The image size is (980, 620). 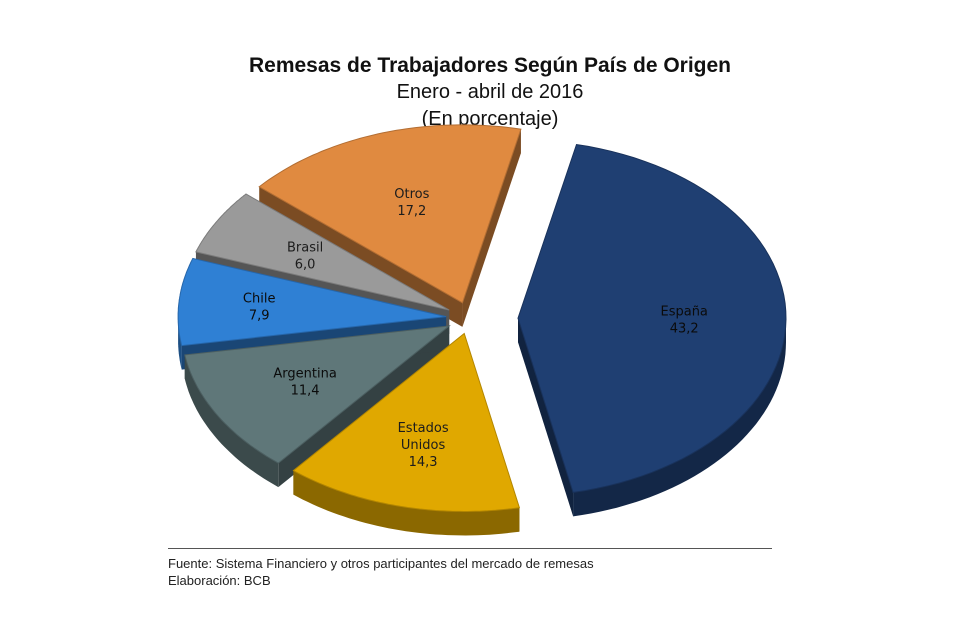 I want to click on slice-category-label: Unidos, so click(x=423, y=445).